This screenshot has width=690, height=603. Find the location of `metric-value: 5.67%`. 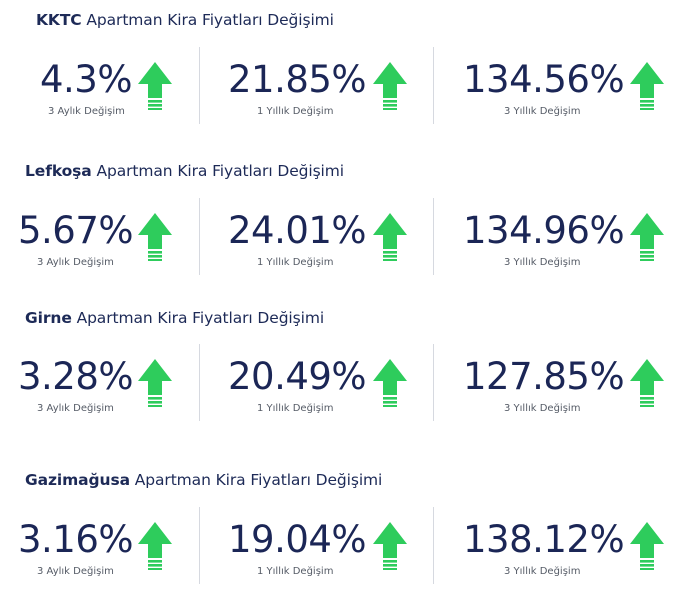

metric-value: 5.67% is located at coordinates (76, 230).